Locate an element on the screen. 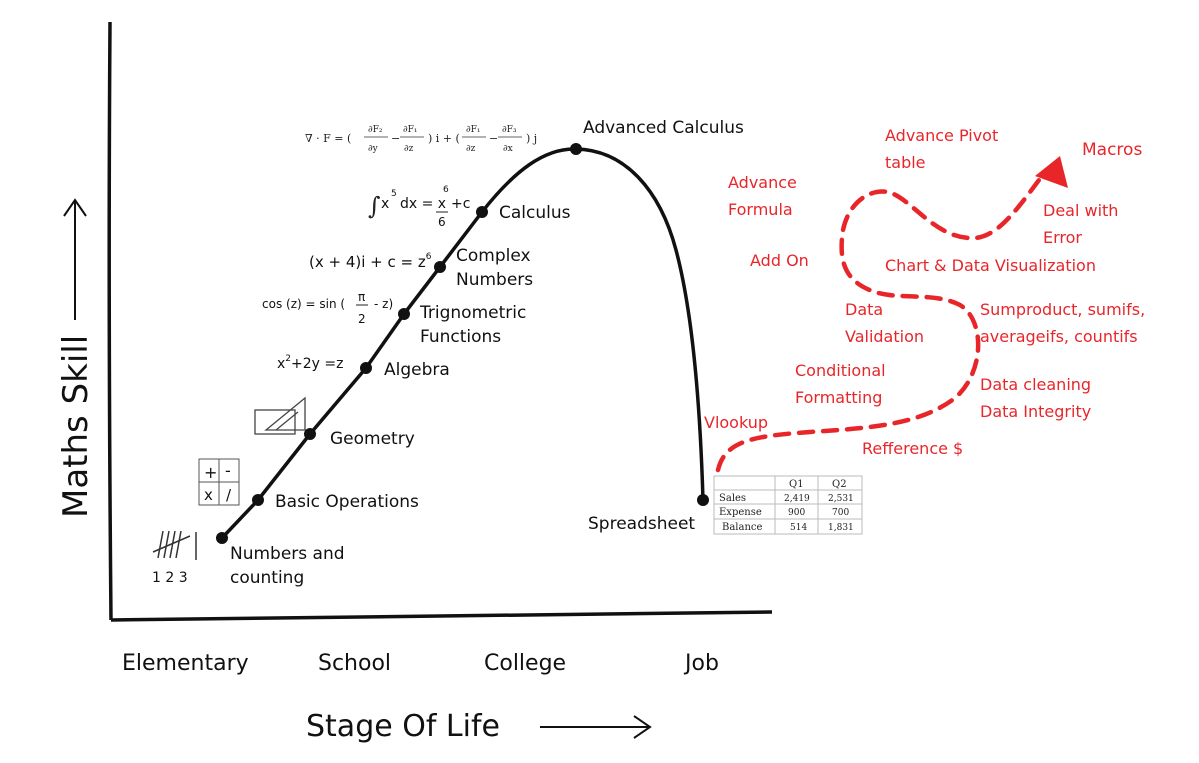 The image size is (1199, 763). skill-refference: Refference $ is located at coordinates (912, 448).